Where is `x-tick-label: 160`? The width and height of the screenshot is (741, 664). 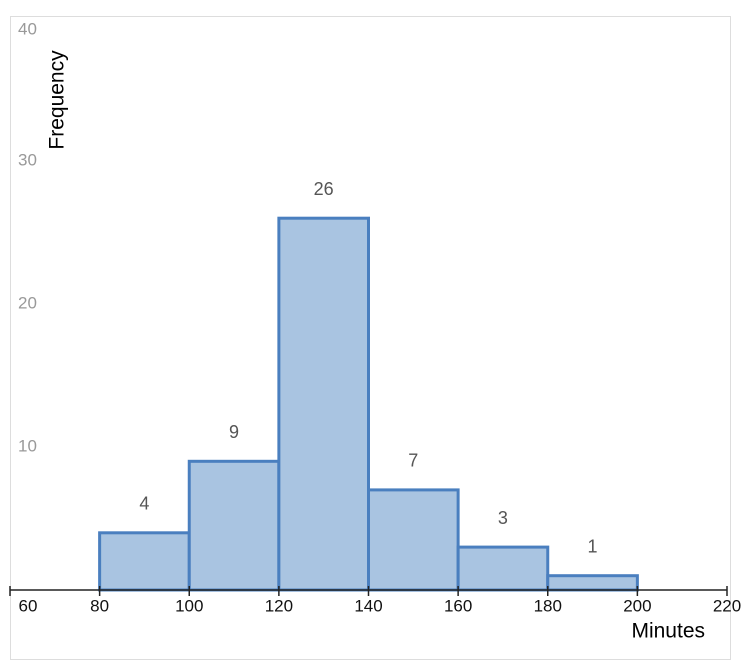
x-tick-label: 160 is located at coordinates (458, 605).